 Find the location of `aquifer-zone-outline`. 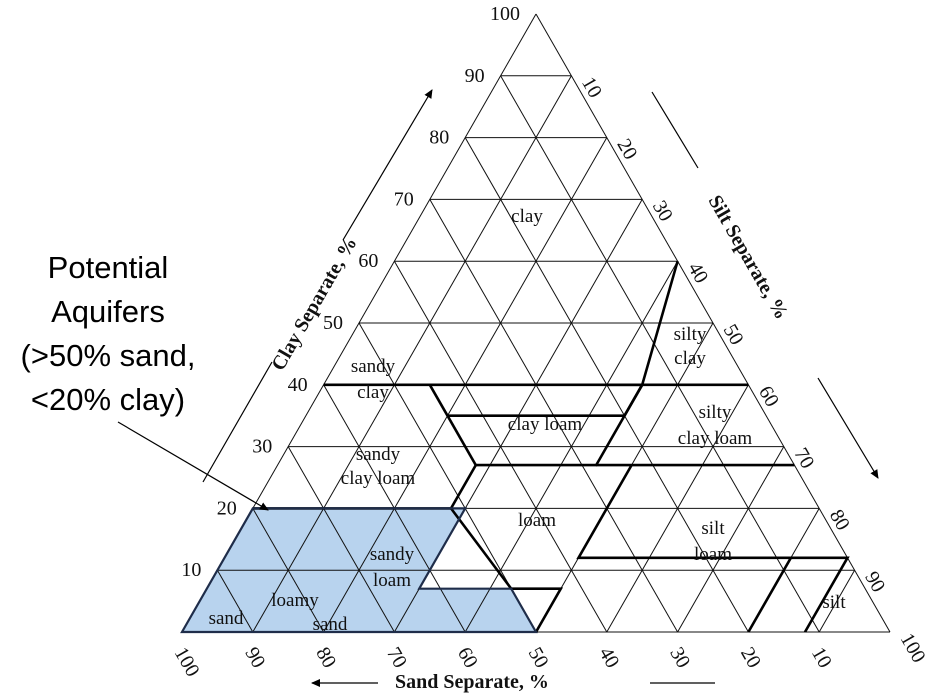

aquifer-zone-outline is located at coordinates (359, 570).